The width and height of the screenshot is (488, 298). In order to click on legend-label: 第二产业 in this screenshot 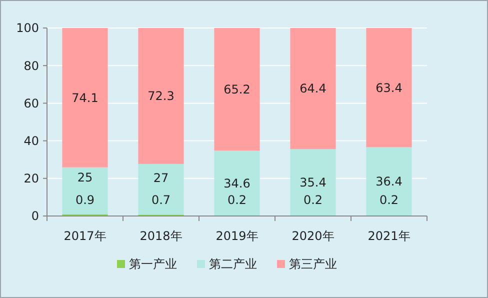, I will do `click(233, 264)`.